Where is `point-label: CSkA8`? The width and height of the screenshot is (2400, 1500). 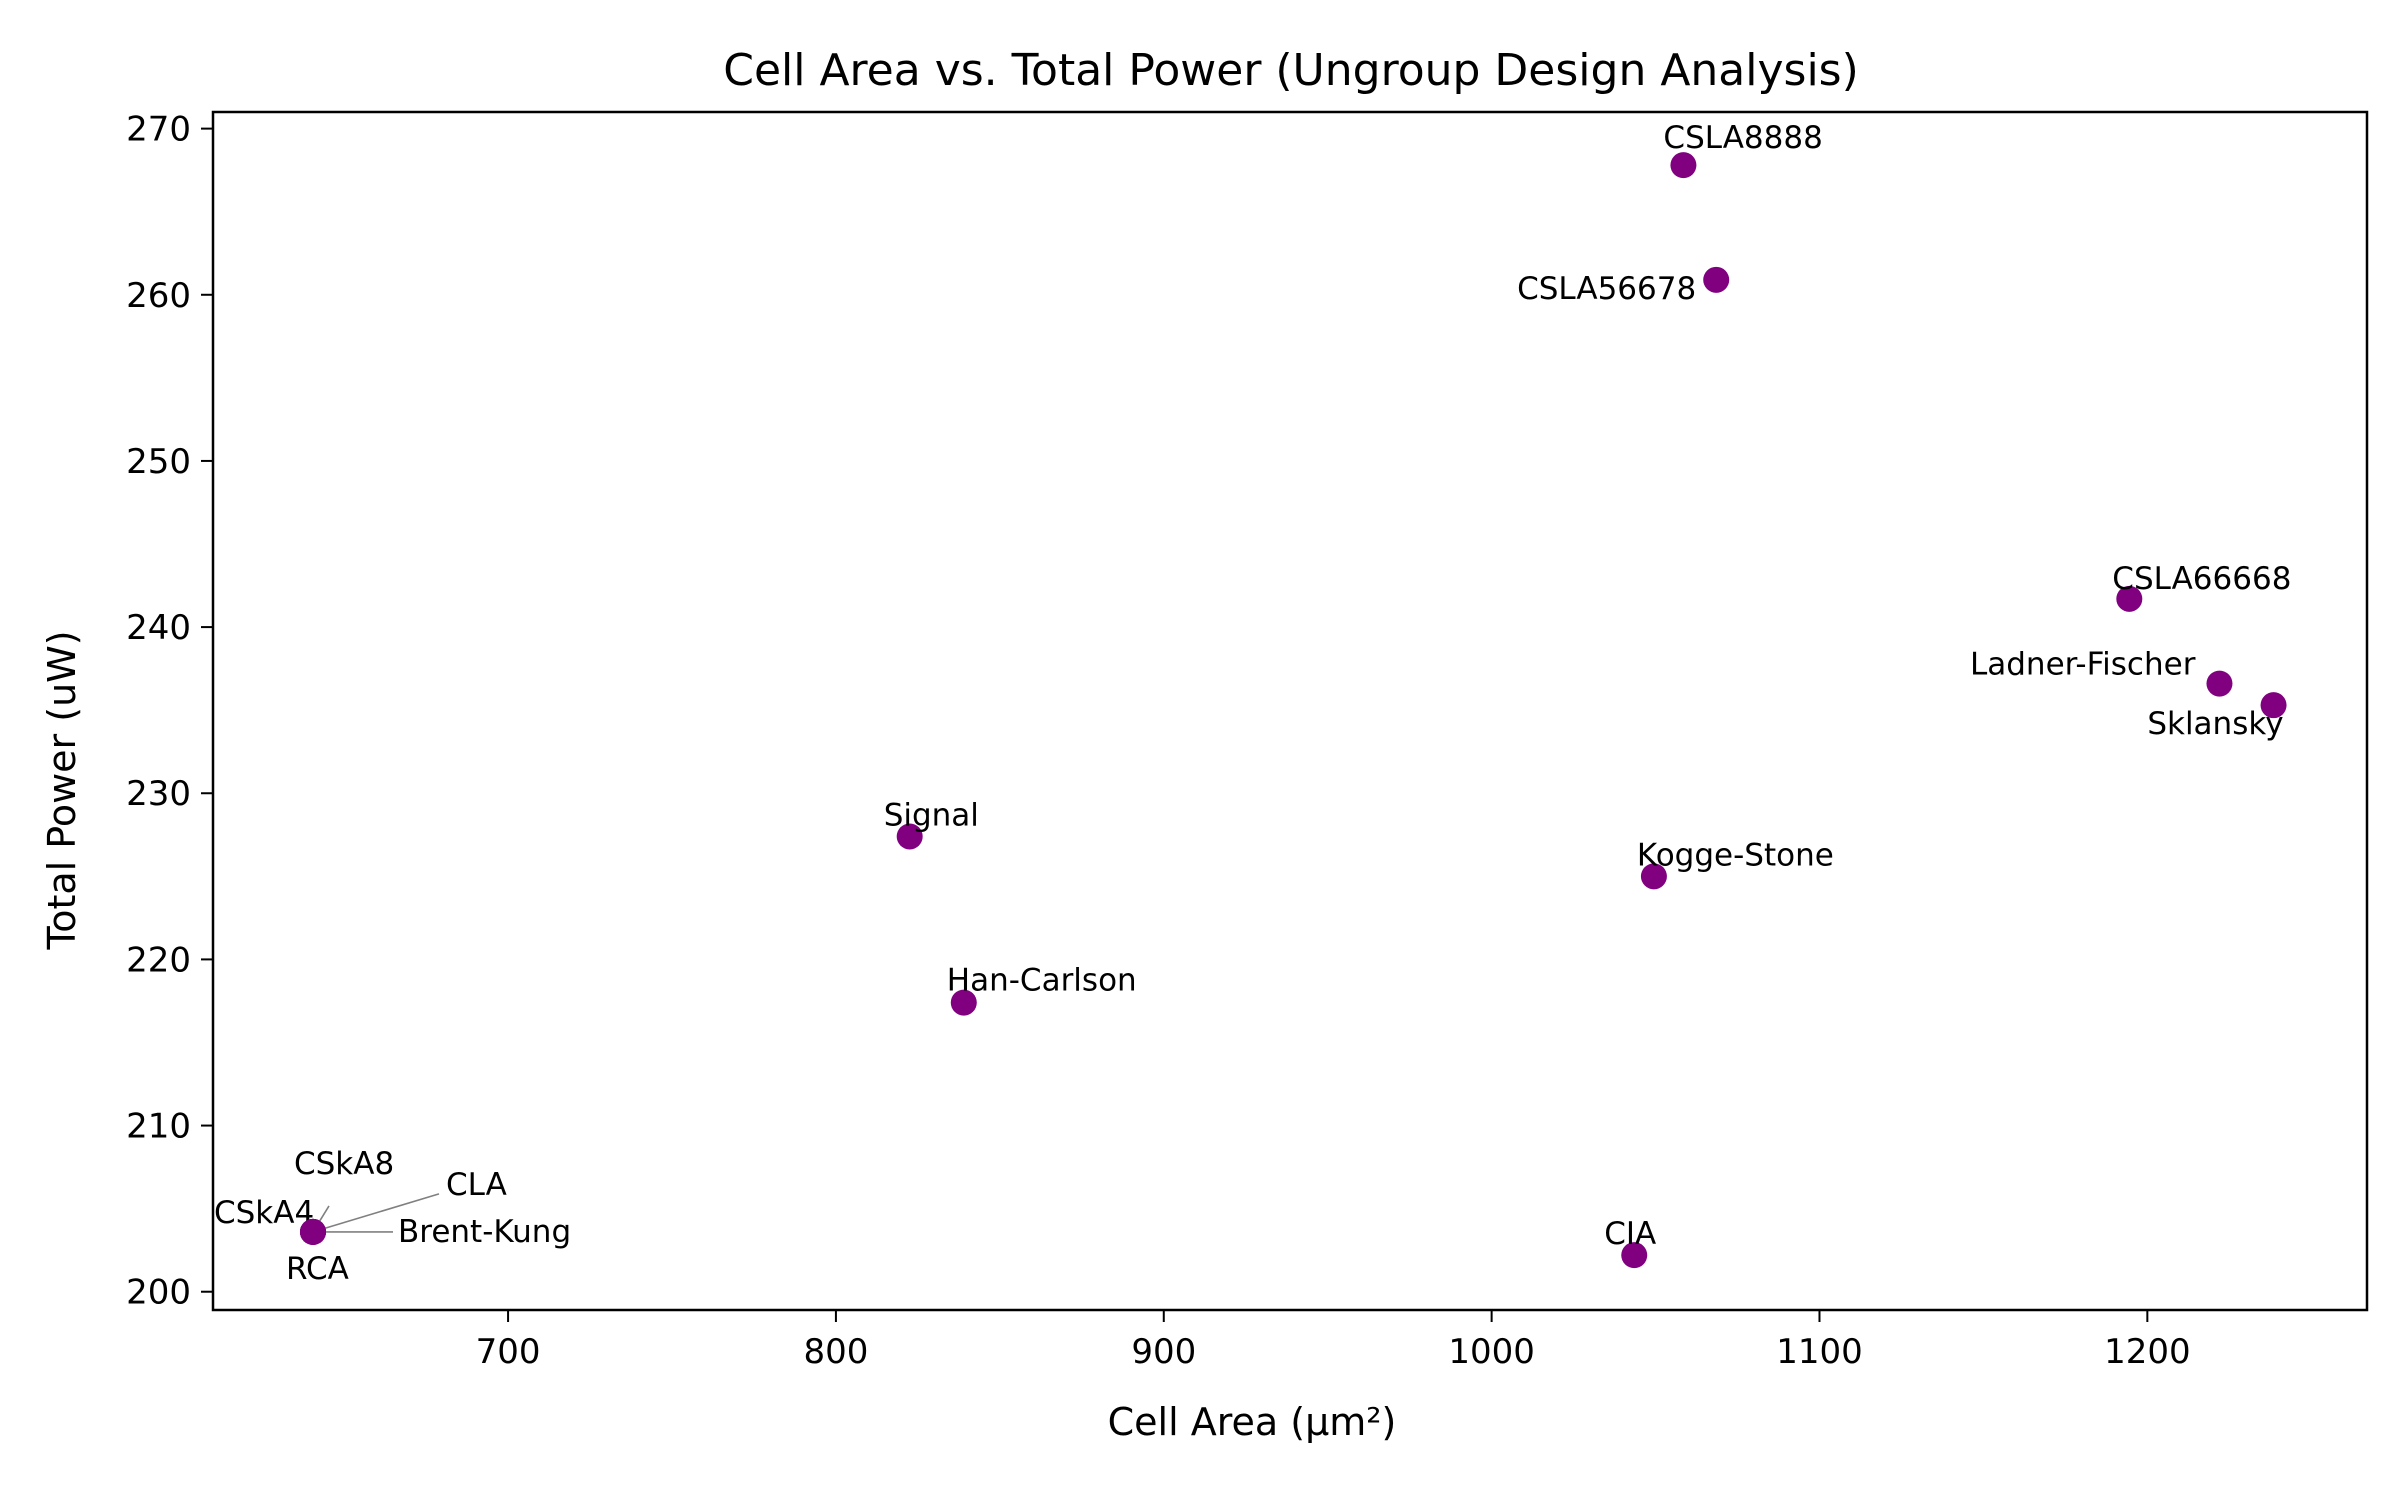 point-label: CSkA8 is located at coordinates (344, 1164).